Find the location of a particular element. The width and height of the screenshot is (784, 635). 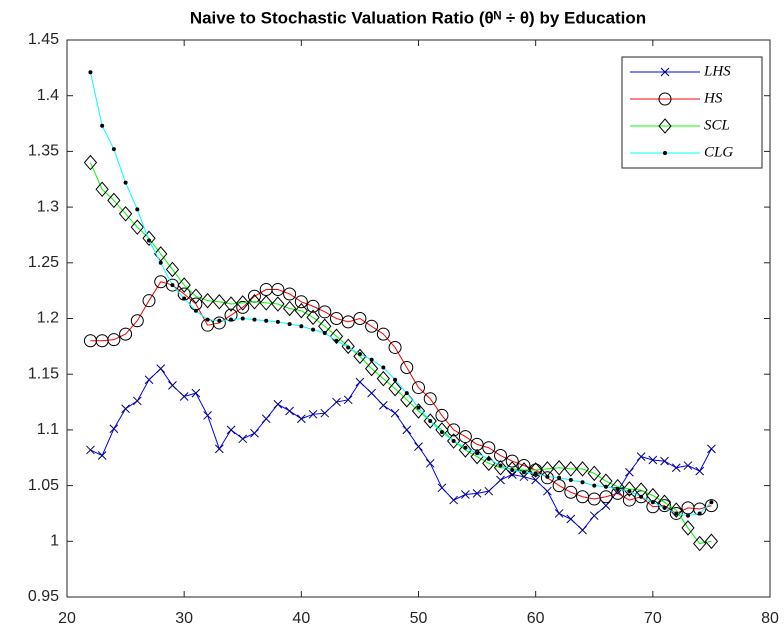

y-tick-label: 1.2 is located at coordinates (48, 318).